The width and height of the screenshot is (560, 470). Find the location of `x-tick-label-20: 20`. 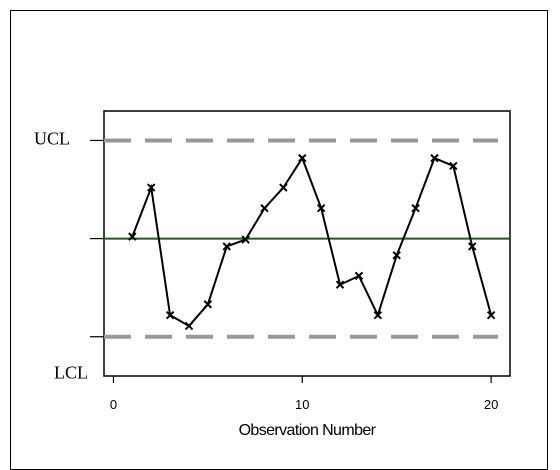

x-tick-label-20: 20 is located at coordinates (491, 404).